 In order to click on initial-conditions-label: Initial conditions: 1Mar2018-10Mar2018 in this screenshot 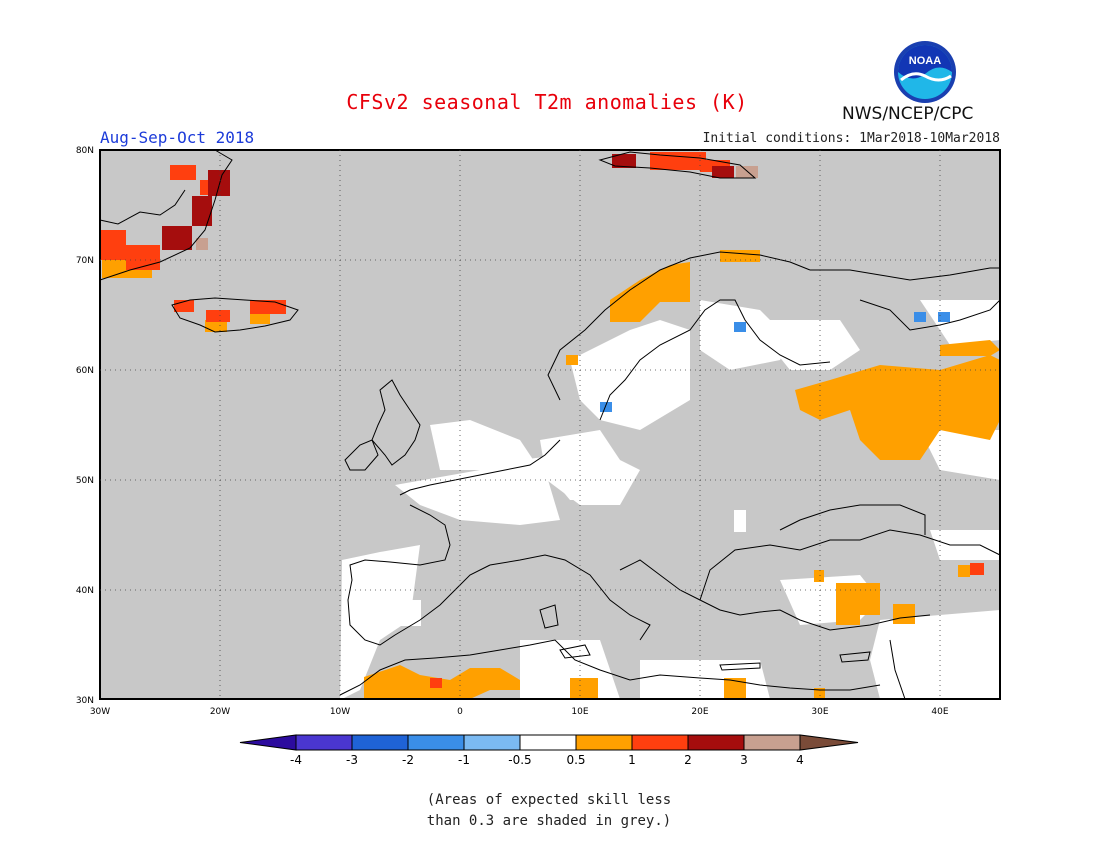, I will do `click(851, 138)`.